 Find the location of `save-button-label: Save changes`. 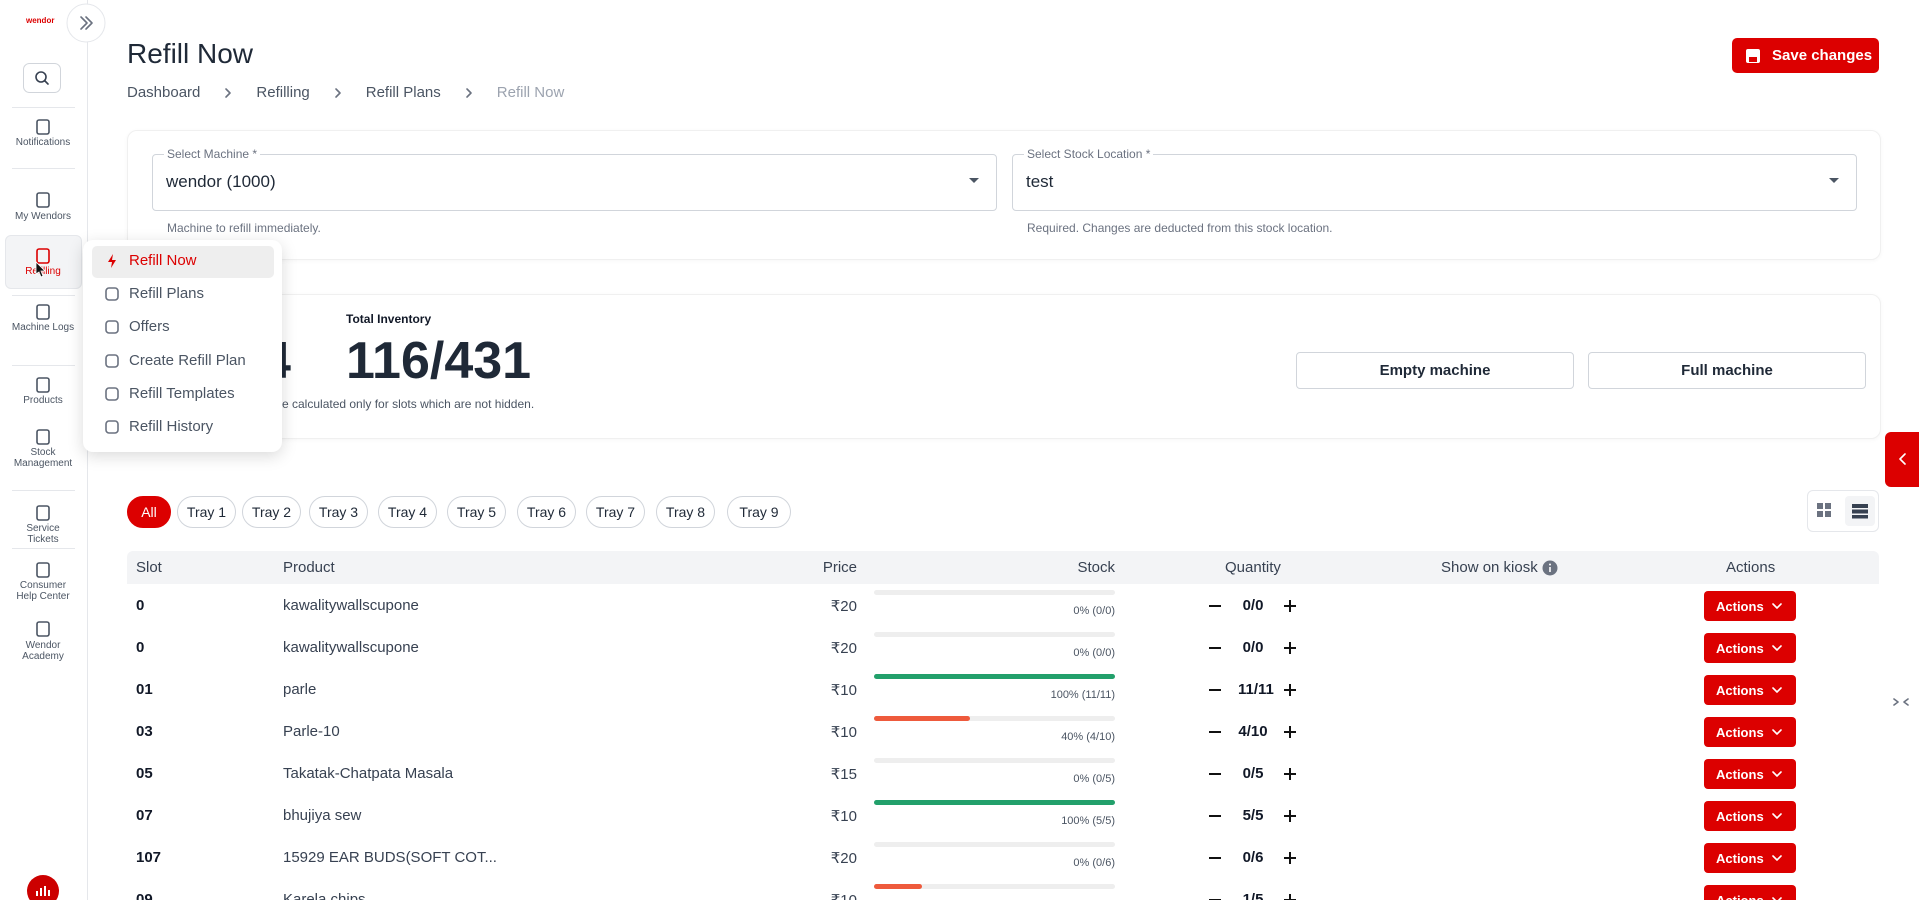

save-button-label: Save changes is located at coordinates (1822, 55).